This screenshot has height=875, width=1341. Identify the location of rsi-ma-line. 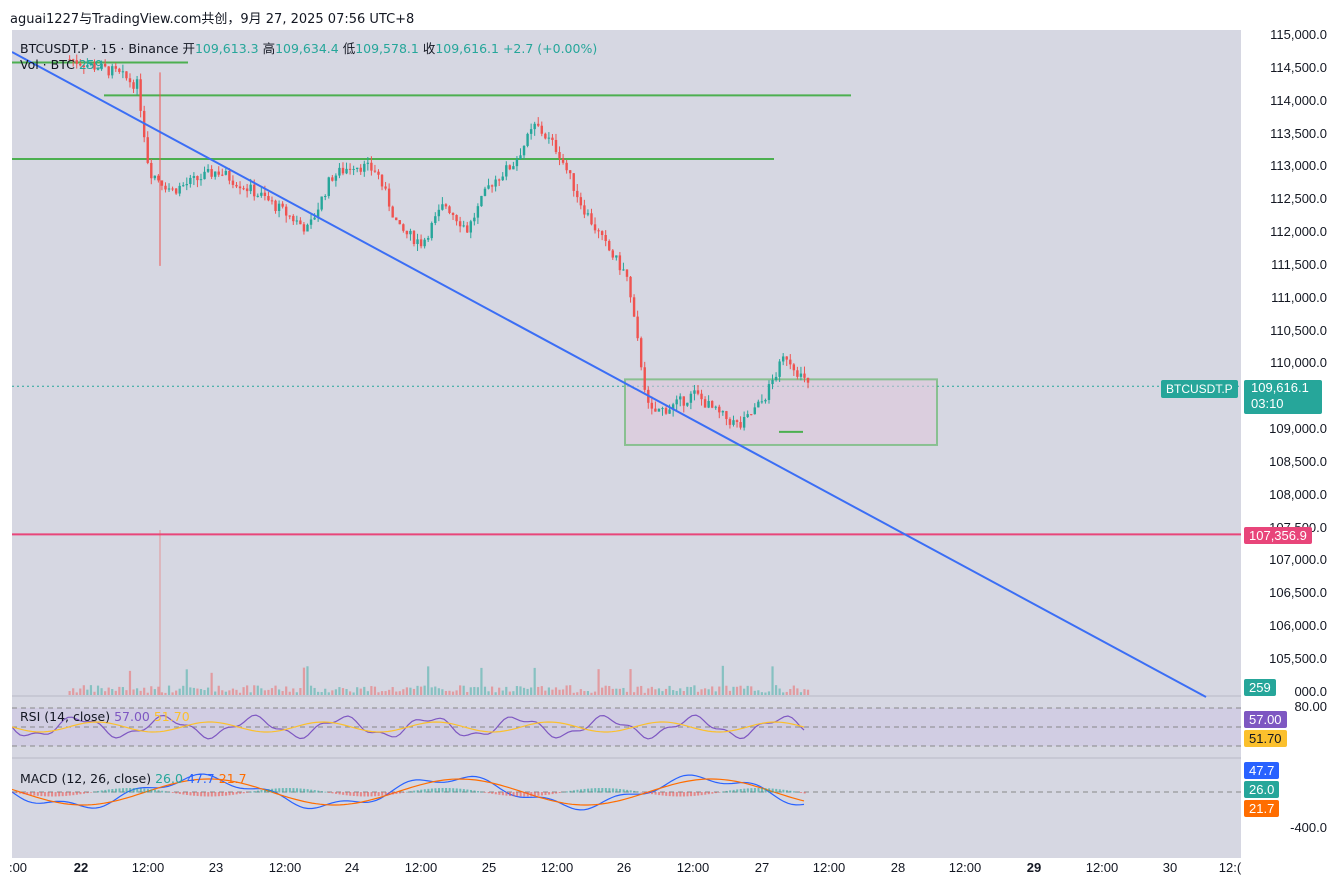
(408, 727).